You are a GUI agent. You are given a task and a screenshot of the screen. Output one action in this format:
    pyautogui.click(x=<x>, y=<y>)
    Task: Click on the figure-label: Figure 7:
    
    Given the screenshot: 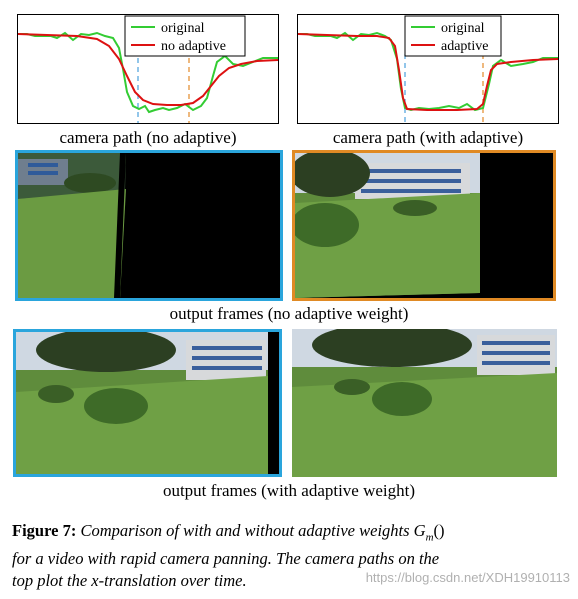 What is the action you would take?
    pyautogui.click(x=44, y=530)
    